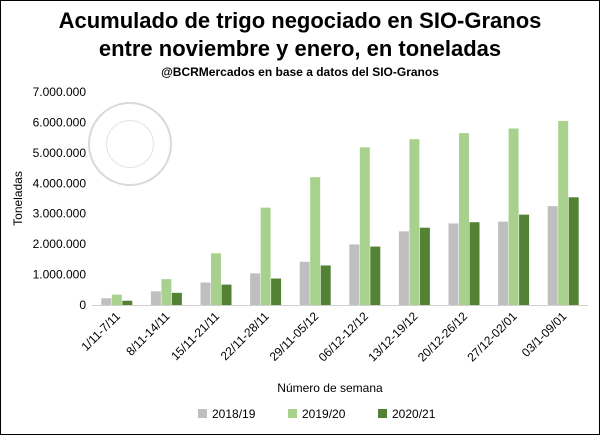  I want to click on bcr-seal-watermark, so click(130, 144).